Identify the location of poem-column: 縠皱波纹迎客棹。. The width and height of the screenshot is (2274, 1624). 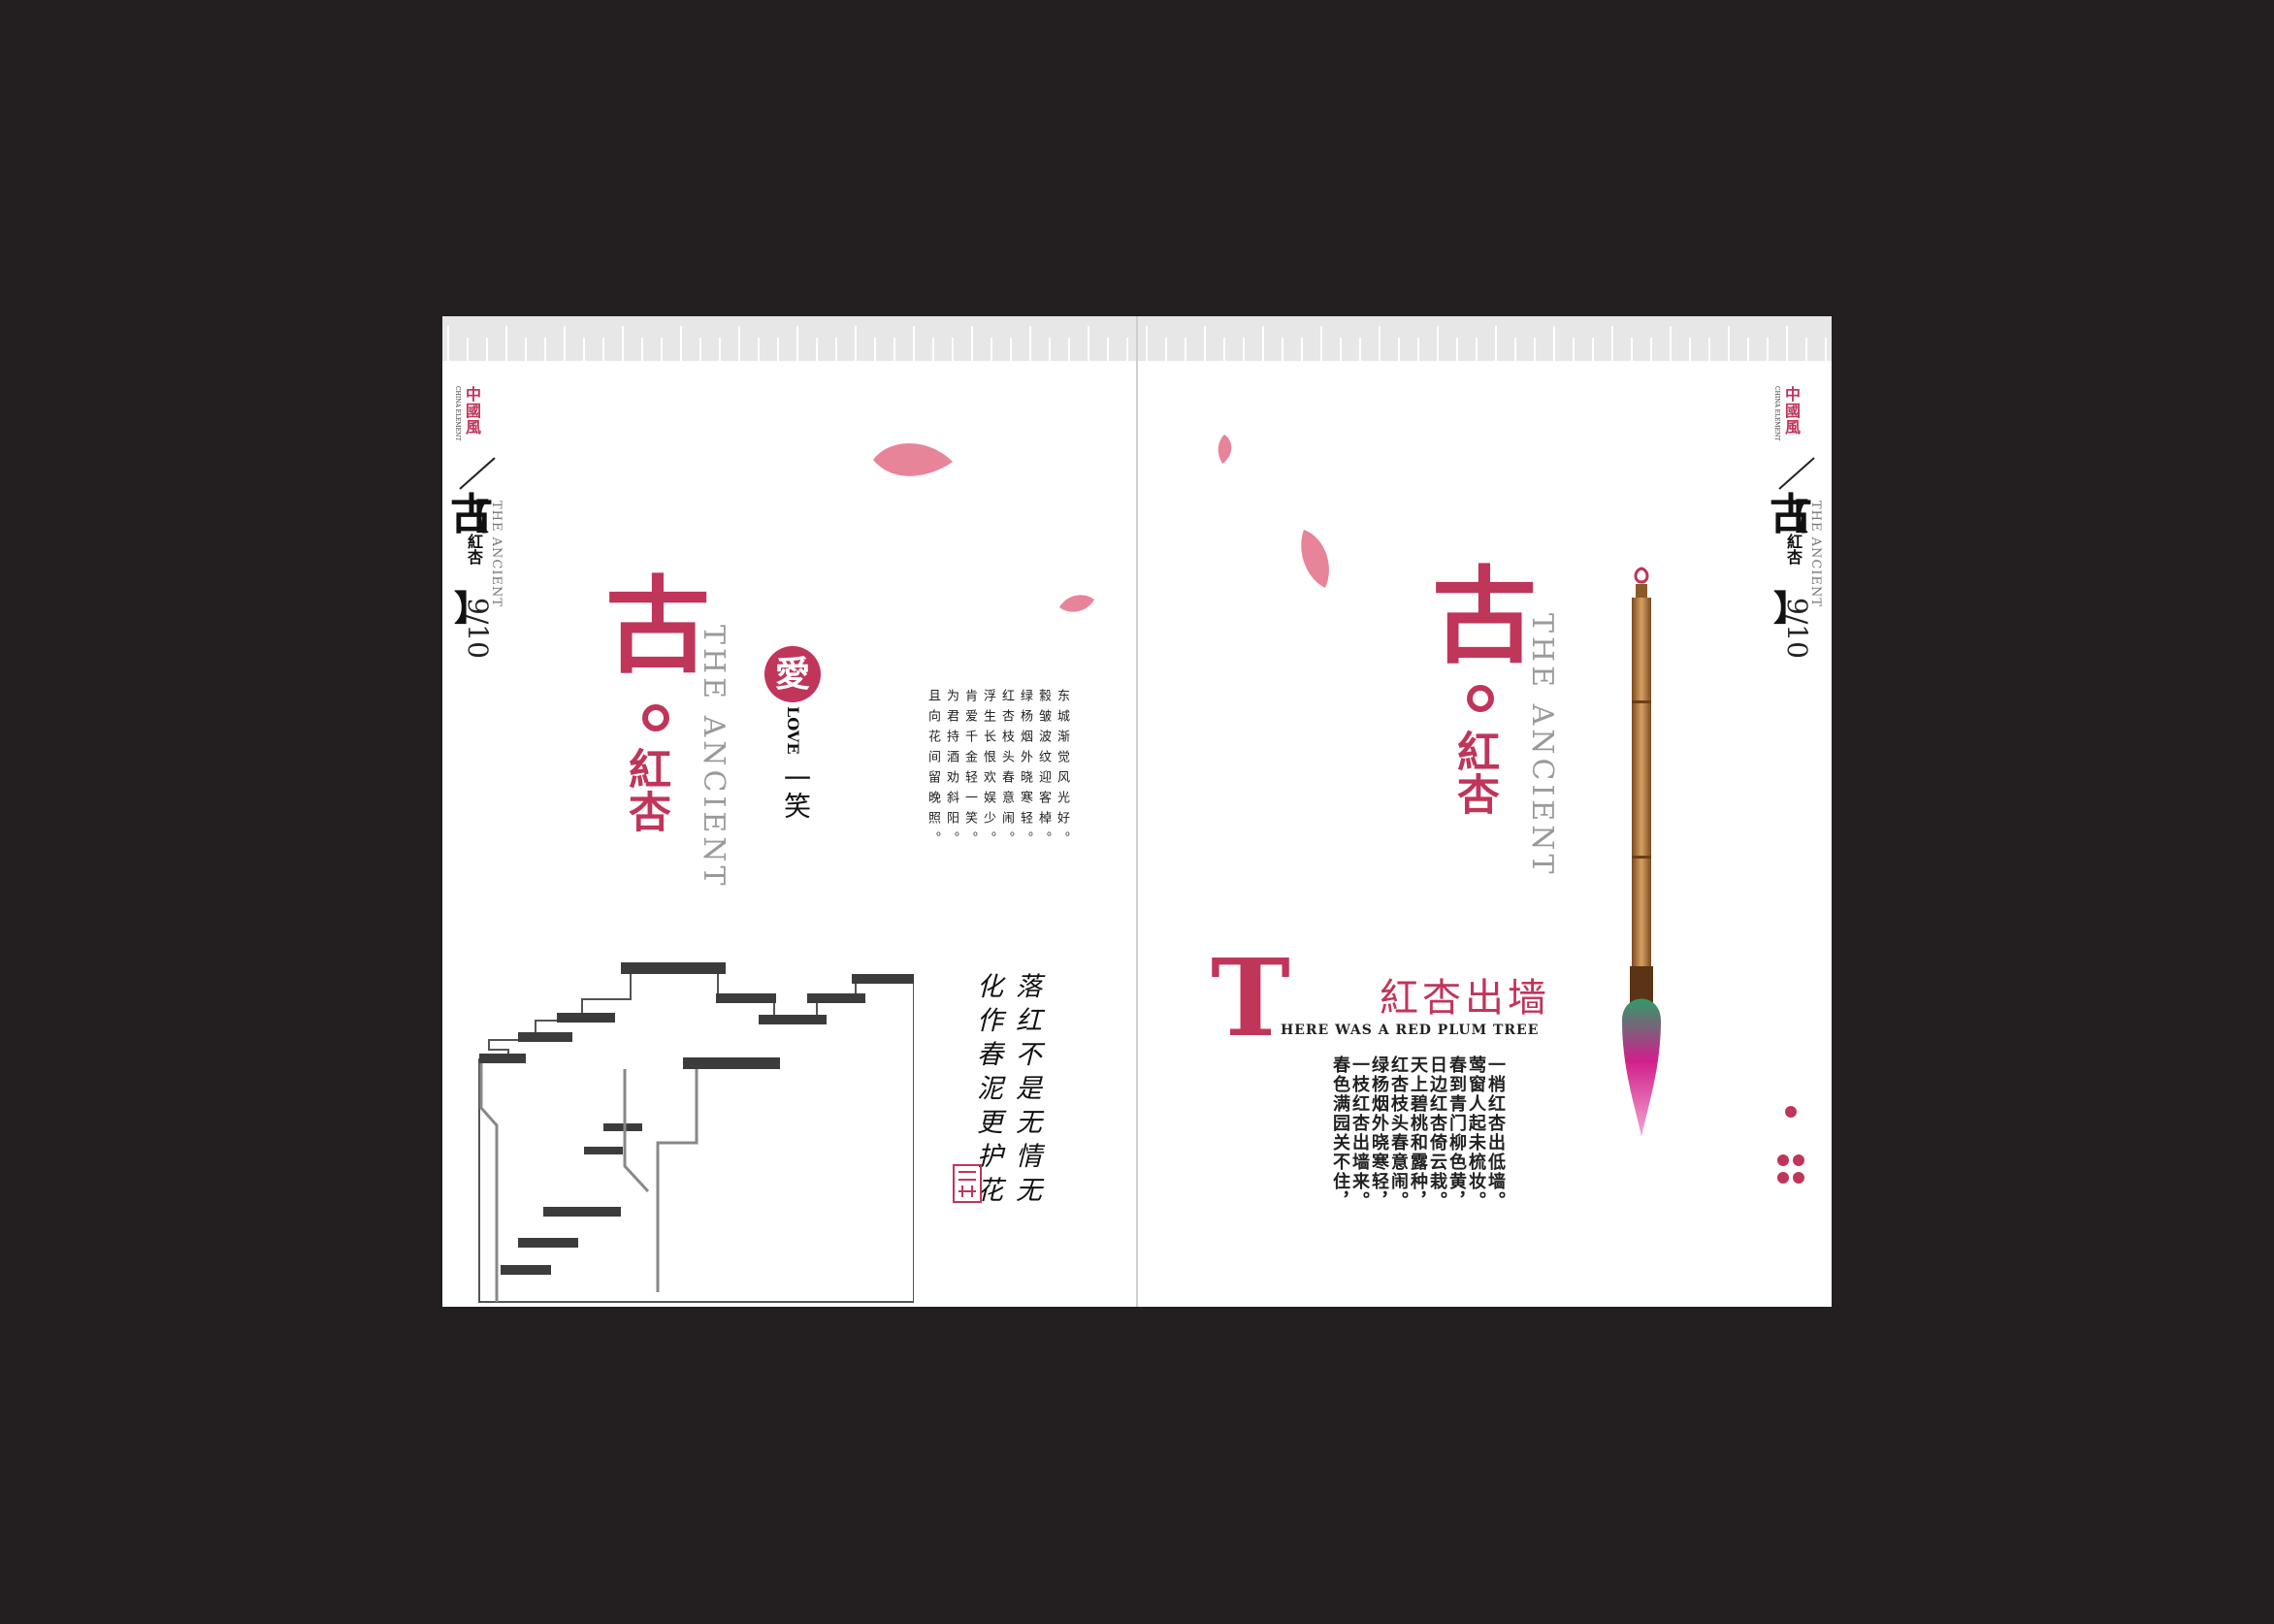
(1044, 770).